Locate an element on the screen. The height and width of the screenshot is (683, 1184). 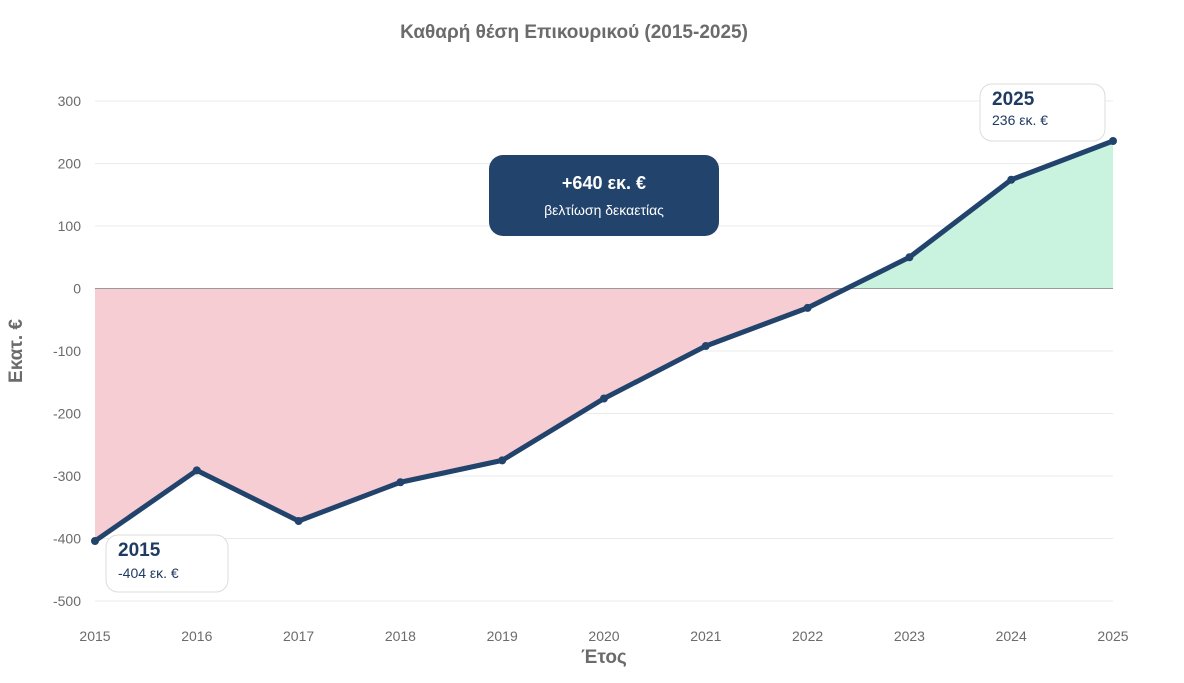
summary-callout-box is located at coordinates (604, 195).